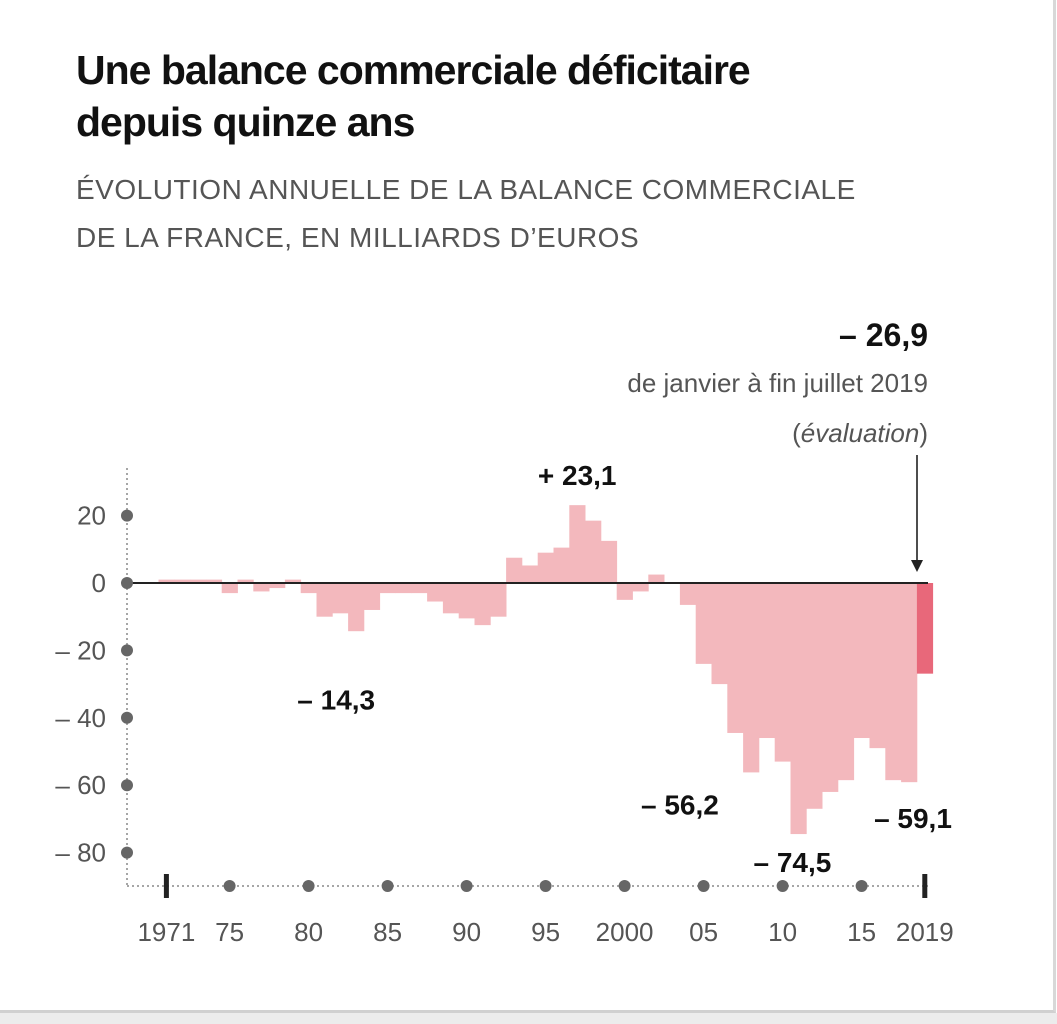  I want to click on x-tick-label: 05, so click(703, 932).